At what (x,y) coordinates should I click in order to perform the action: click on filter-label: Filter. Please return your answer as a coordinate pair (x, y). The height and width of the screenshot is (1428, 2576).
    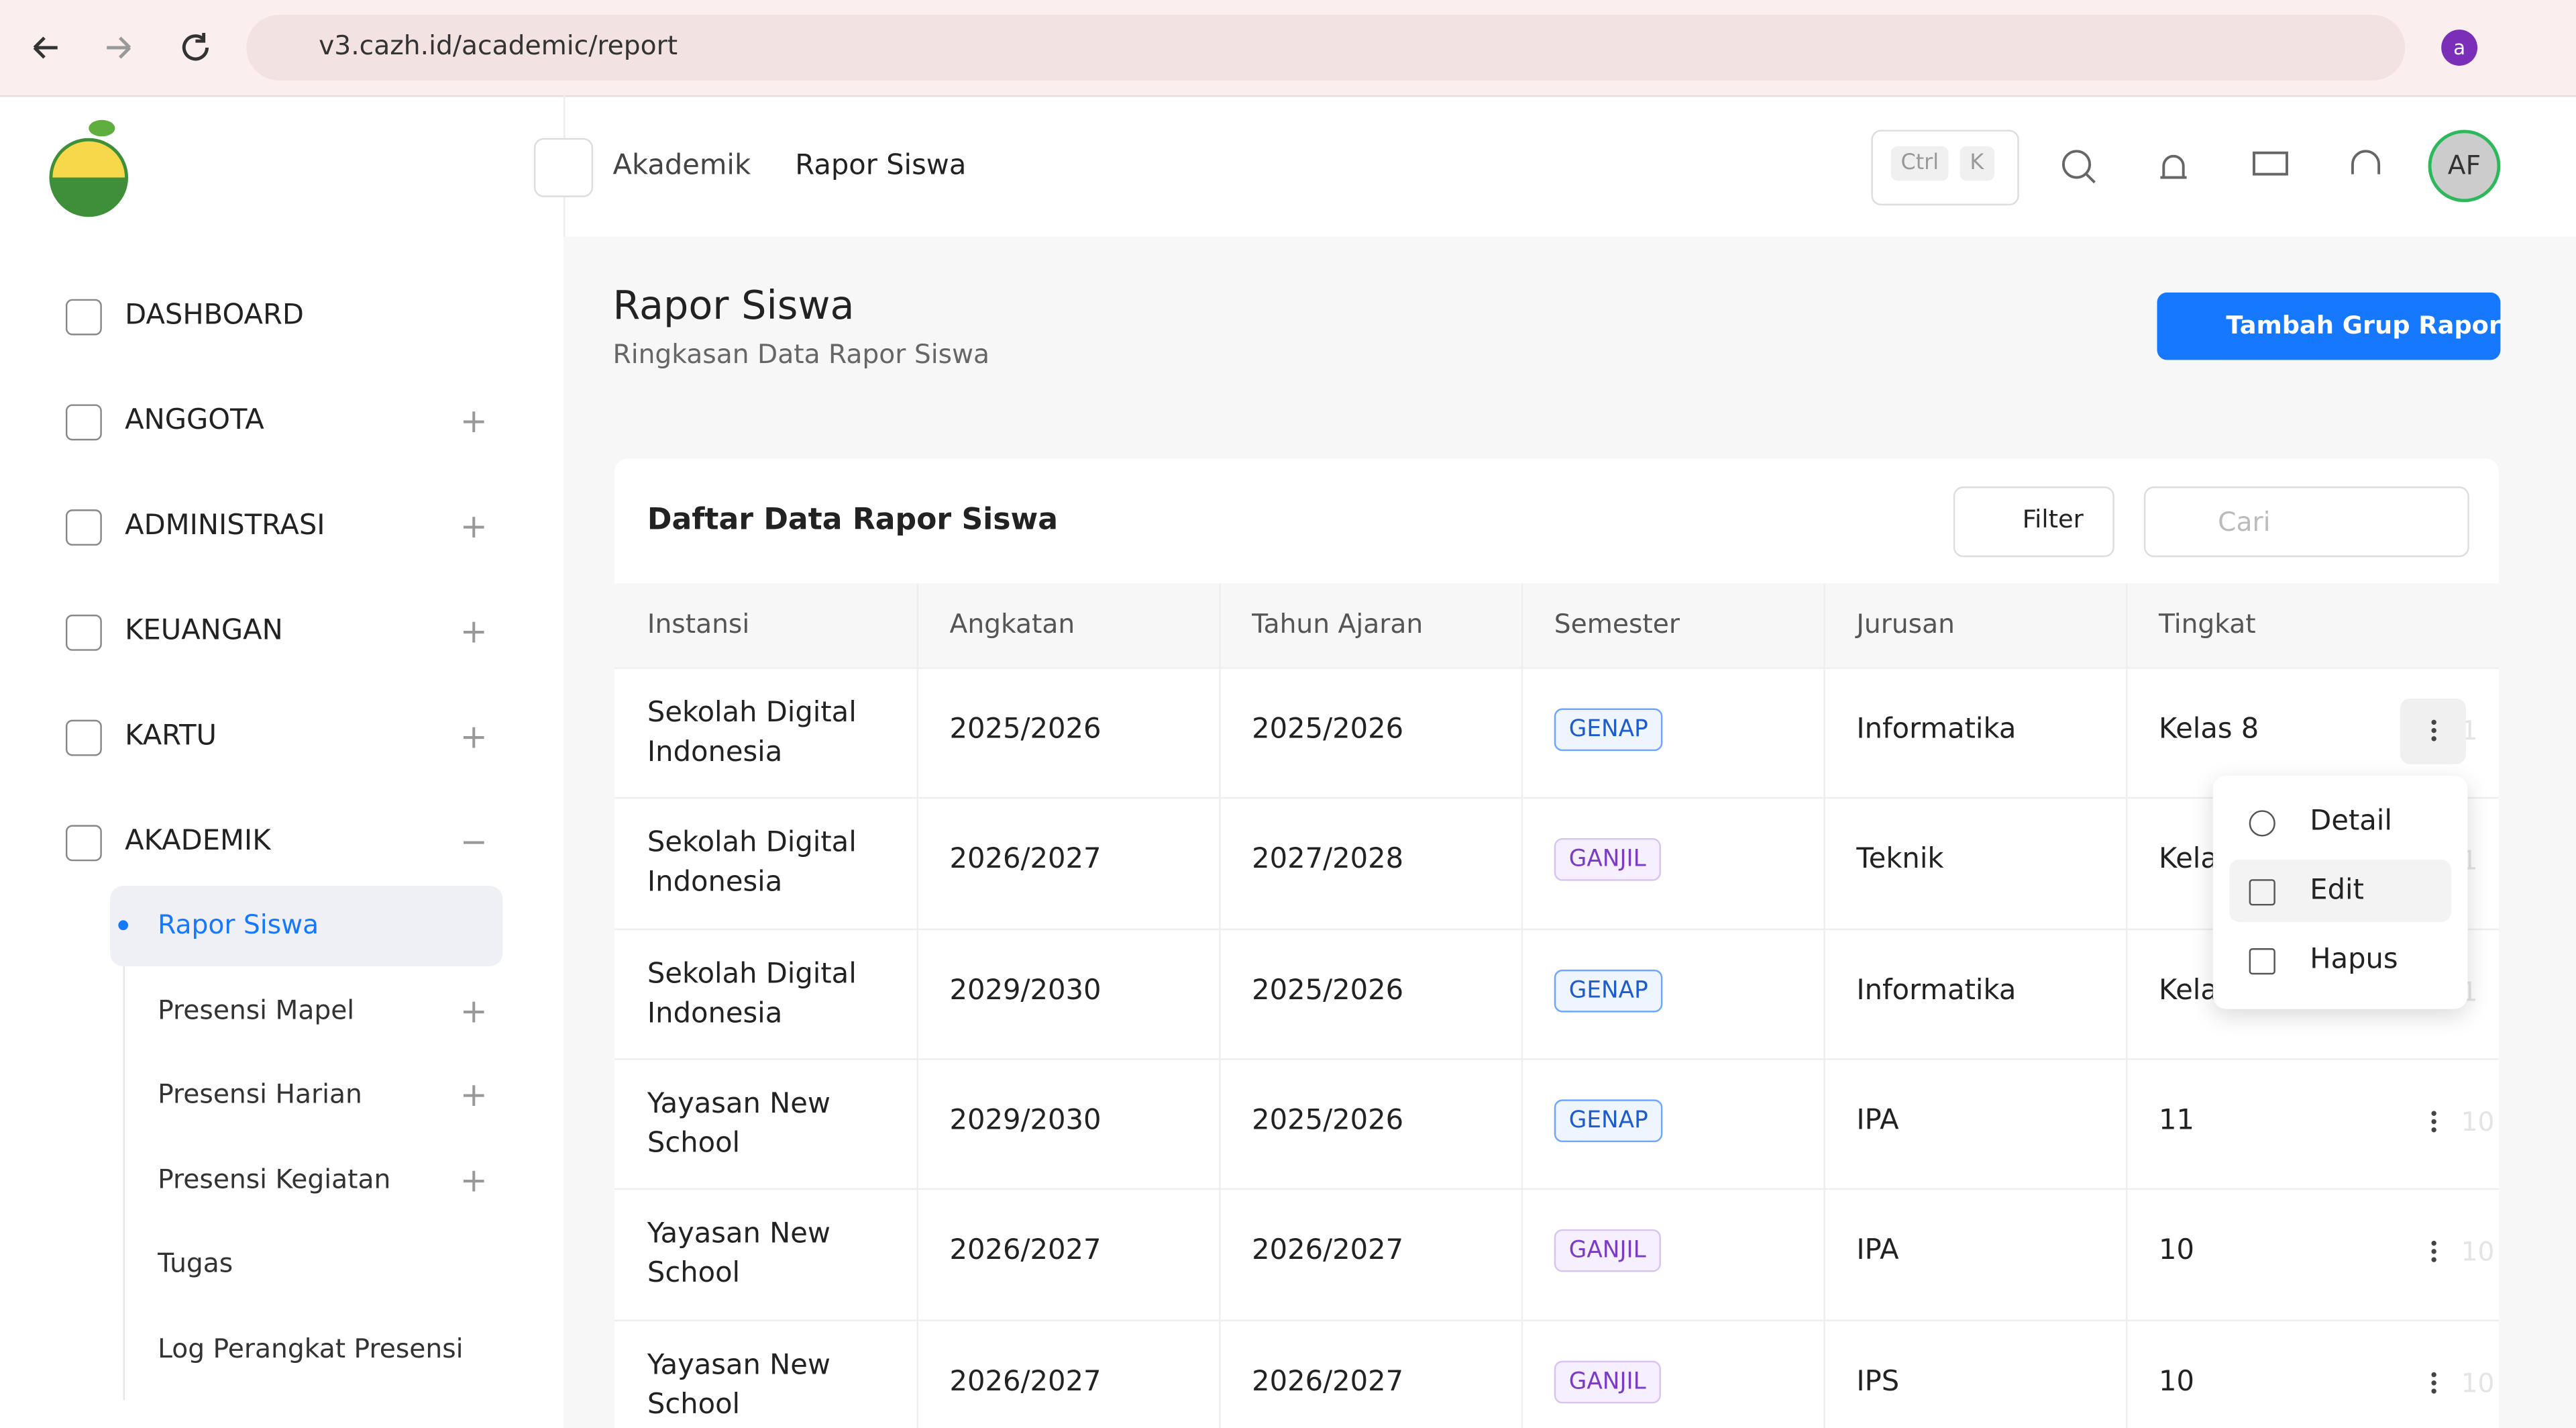
    Looking at the image, I should click on (2053, 519).